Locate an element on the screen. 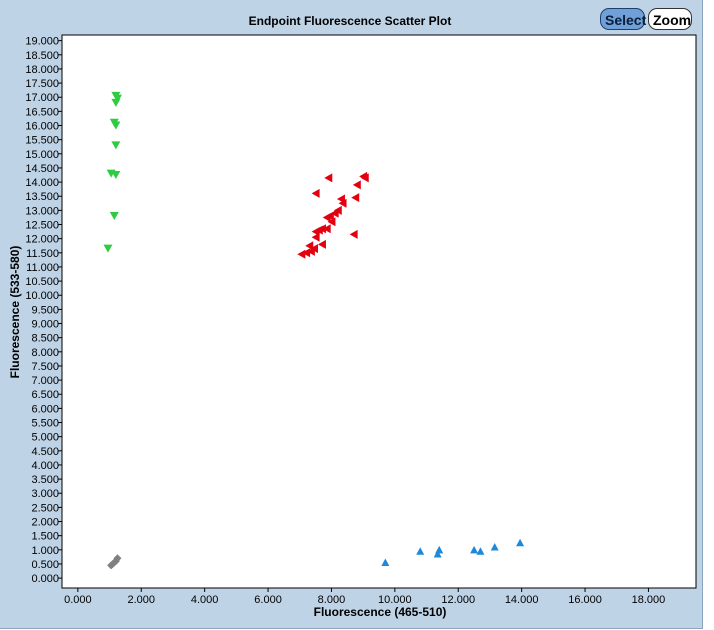  x-tick-label: 8.000 is located at coordinates (332, 600).